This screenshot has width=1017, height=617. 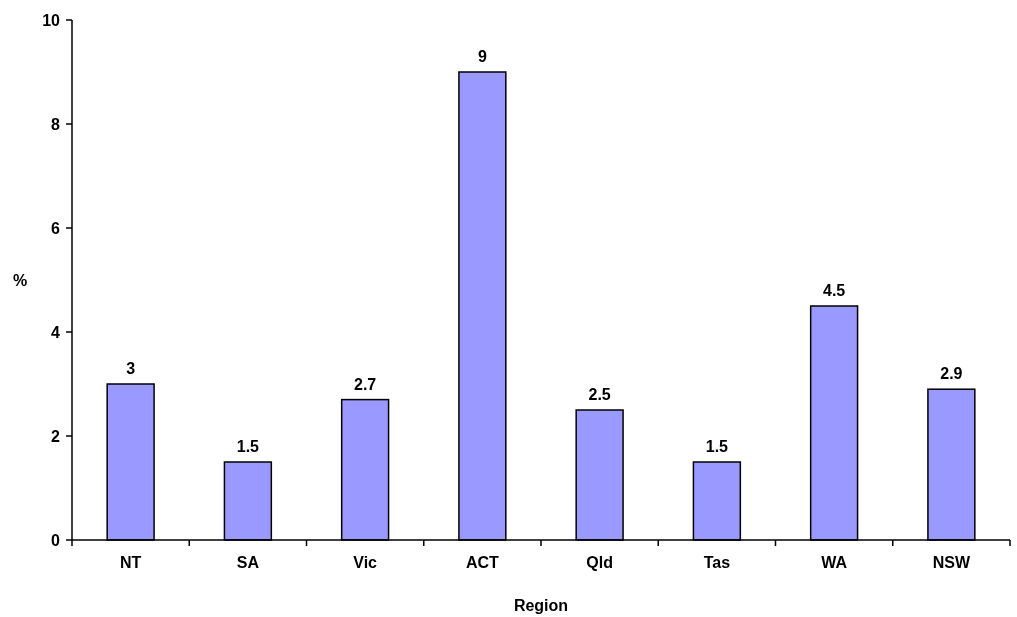 I want to click on x-tick-label: WA, so click(x=834, y=562).